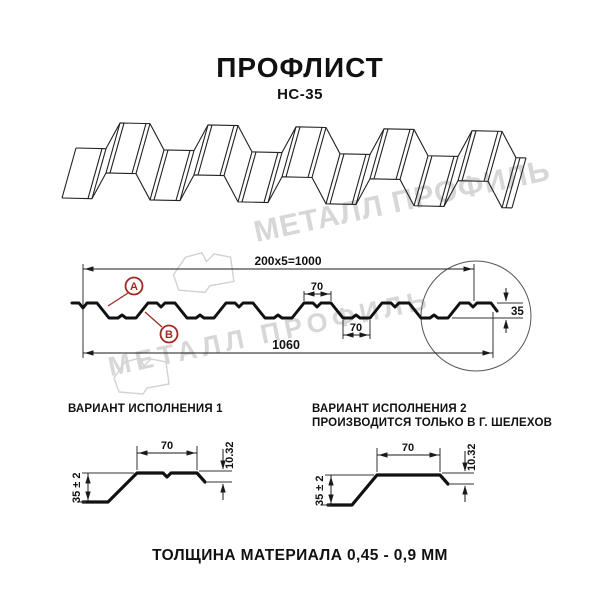 This screenshot has width=600, height=600. I want to click on v2-dim-lip: 10.32, so click(472, 457).